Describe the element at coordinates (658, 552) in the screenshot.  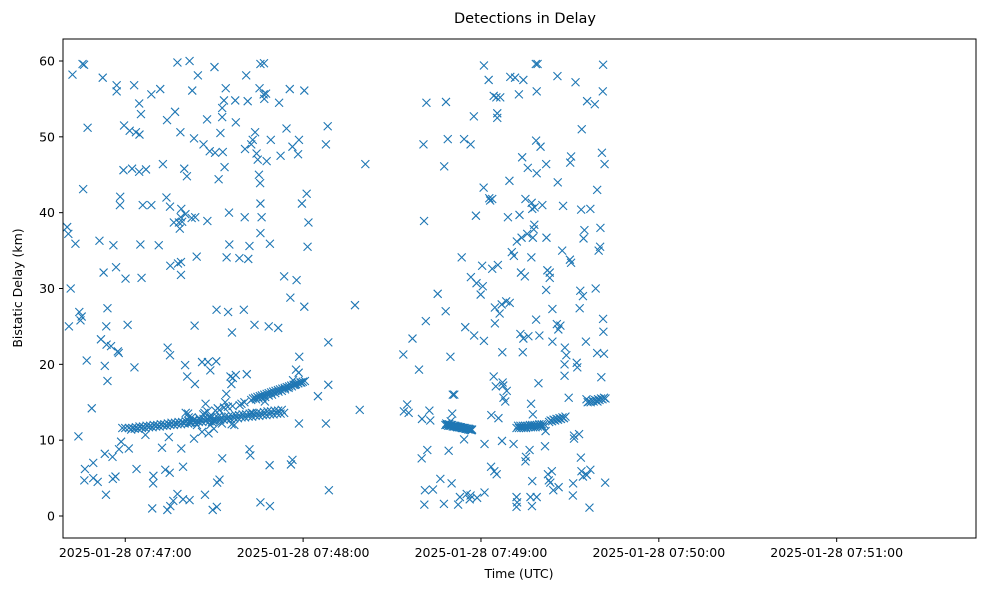
I see `x-tick-label: 2025-01-28 07:50:00` at that location.